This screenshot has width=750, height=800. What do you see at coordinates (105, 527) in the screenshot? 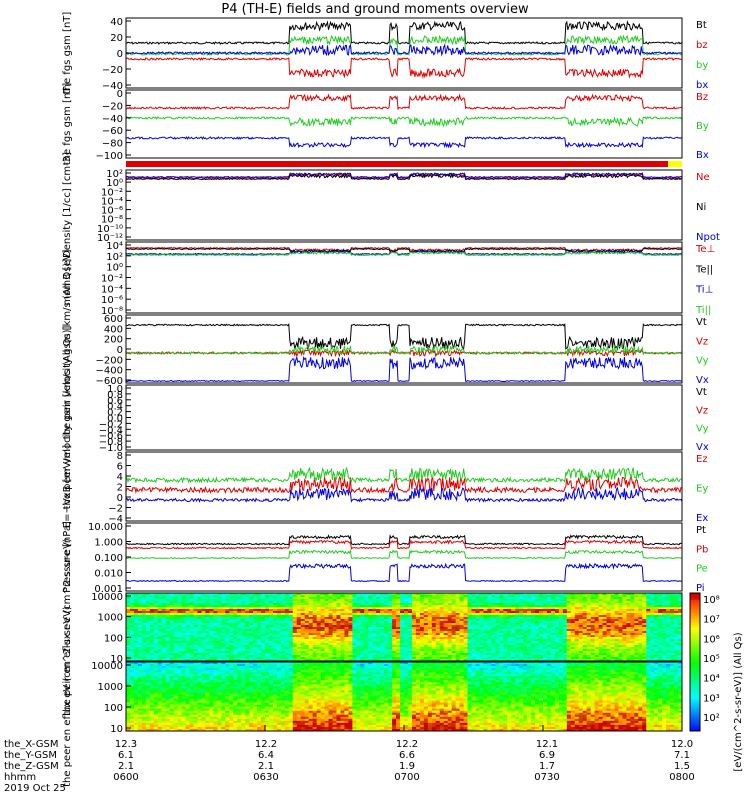
I see `ytick-label: 10.000` at bounding box center [105, 527].